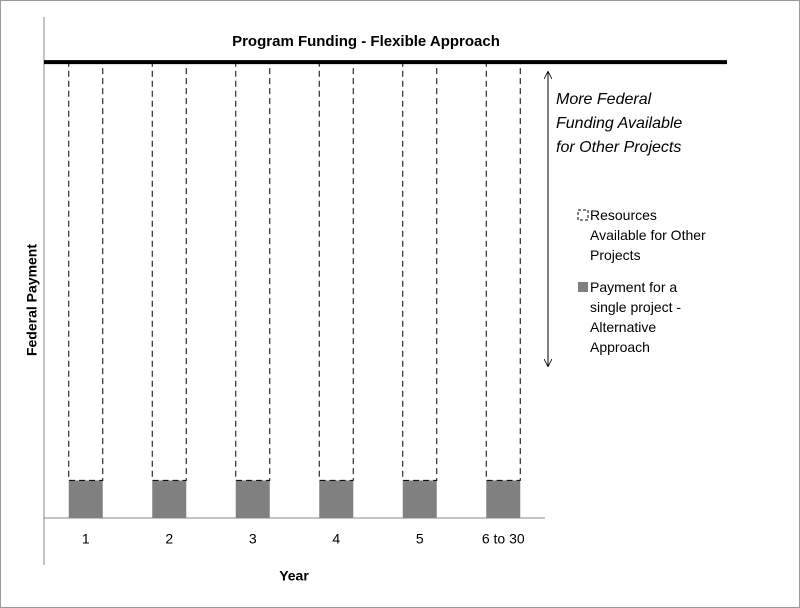 Image resolution: width=800 pixels, height=608 pixels. Describe the element at coordinates (253, 539) in the screenshot. I see `x-tick-label: 3` at that location.